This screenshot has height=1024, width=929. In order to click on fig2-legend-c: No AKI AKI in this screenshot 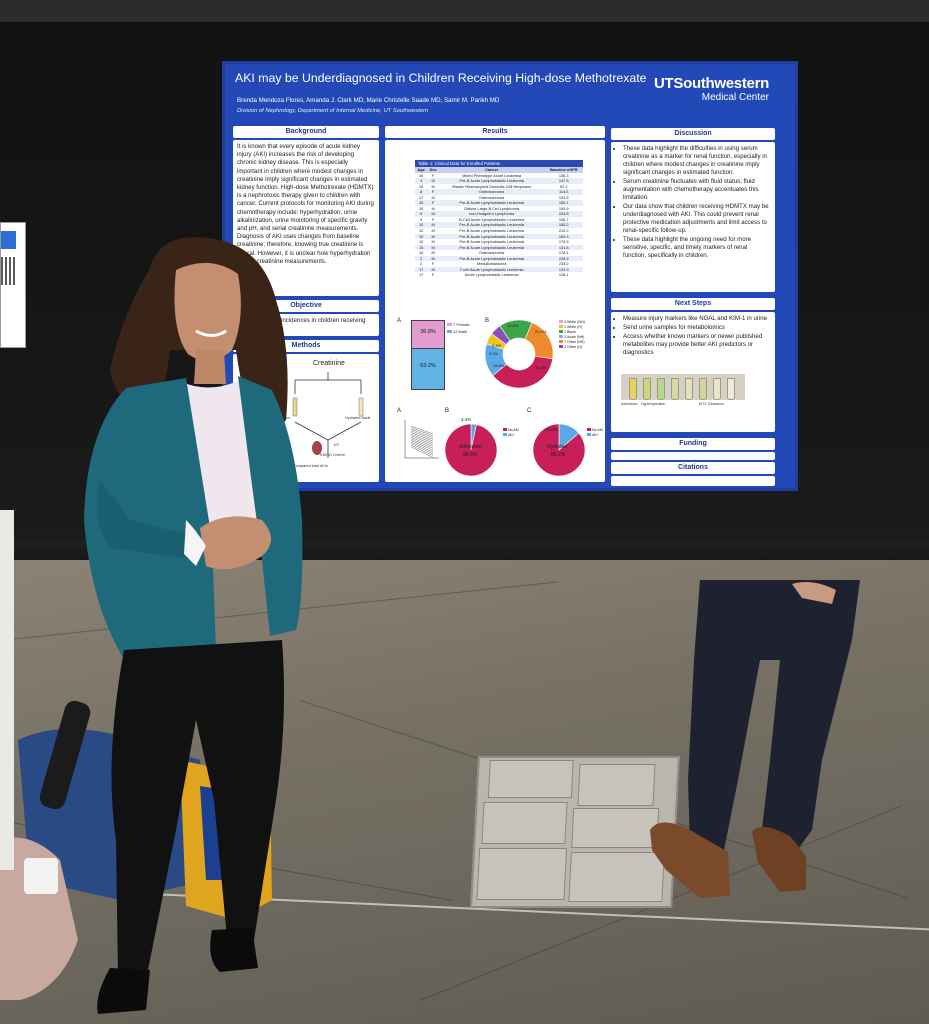, I will do `click(595, 433)`.